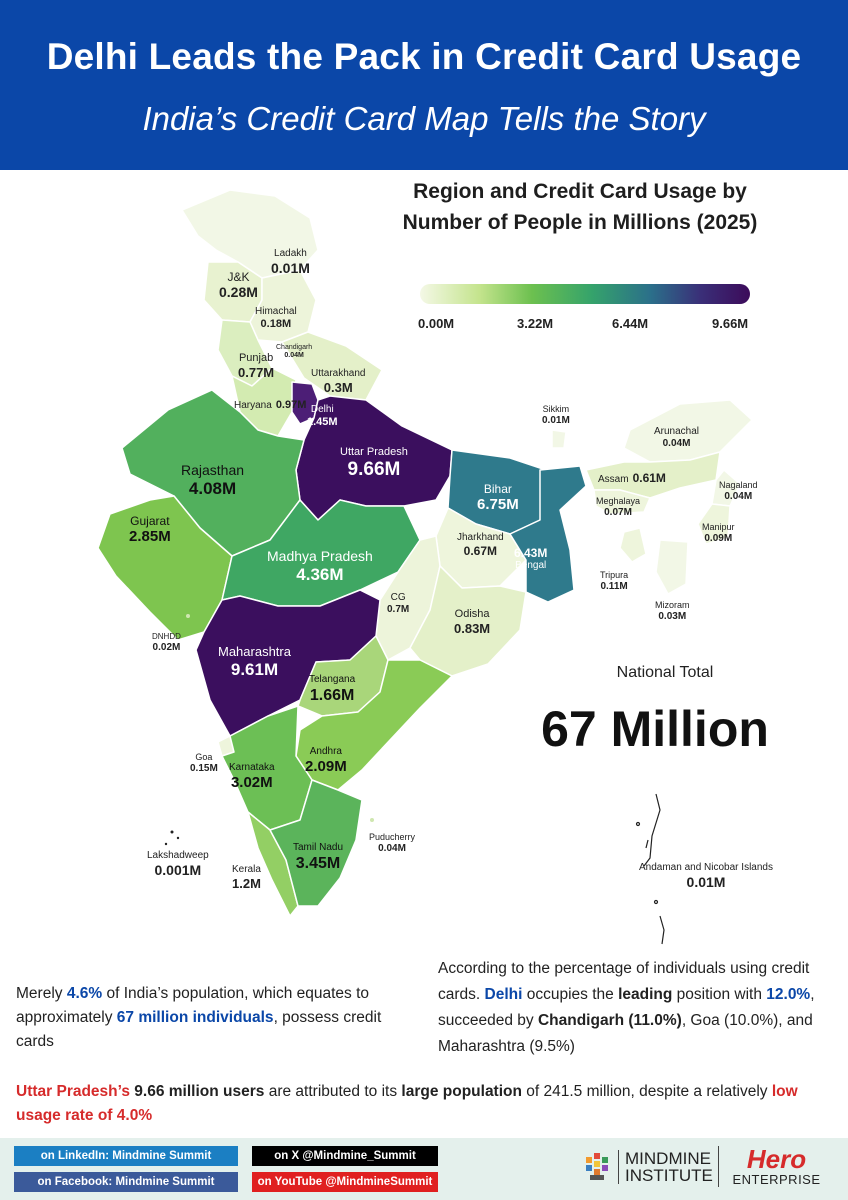 The image size is (848, 1200). I want to click on region-label-gujarat: Gujarat 2.85M, so click(150, 530).